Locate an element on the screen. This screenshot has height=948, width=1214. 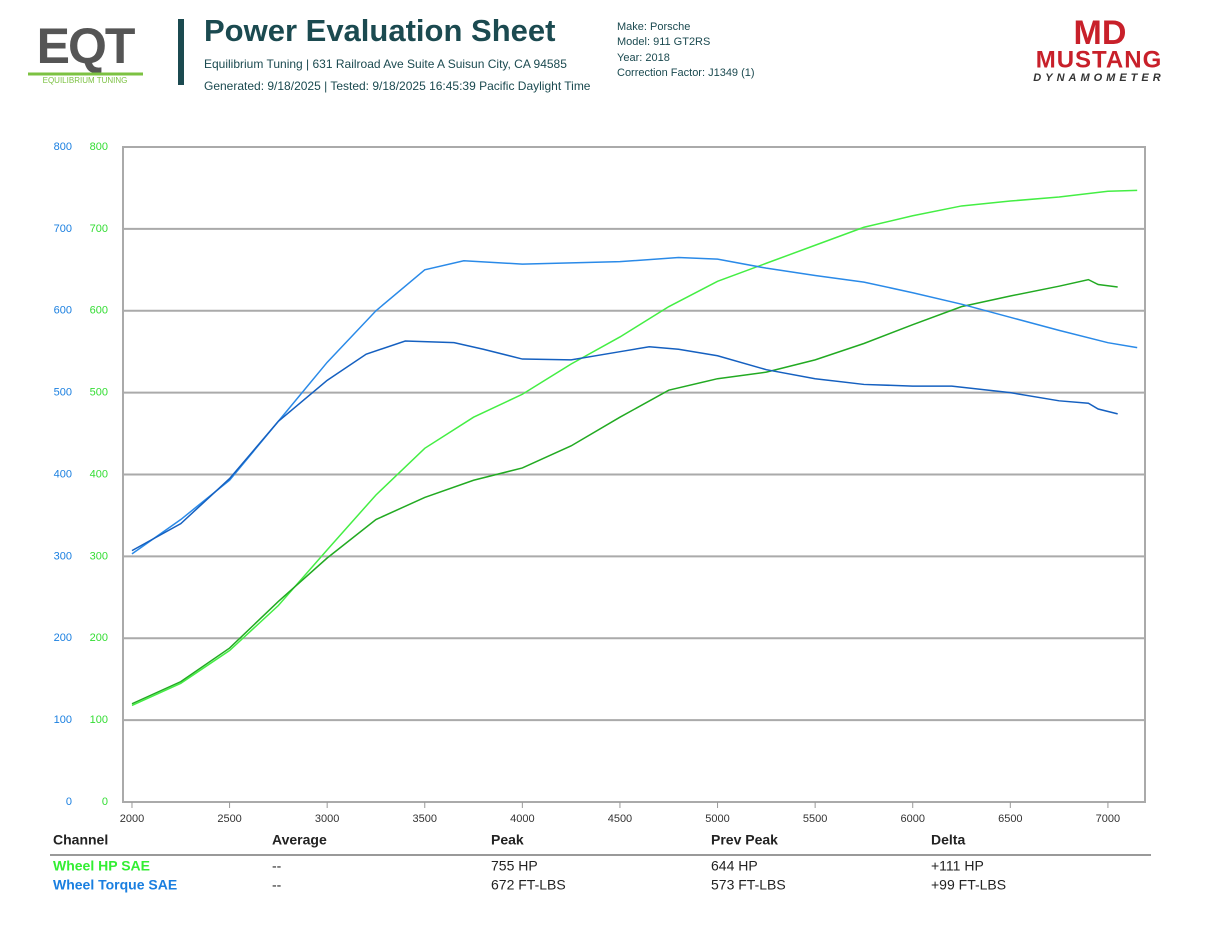
table-cell: 672 FT-LBS is located at coordinates (528, 885).